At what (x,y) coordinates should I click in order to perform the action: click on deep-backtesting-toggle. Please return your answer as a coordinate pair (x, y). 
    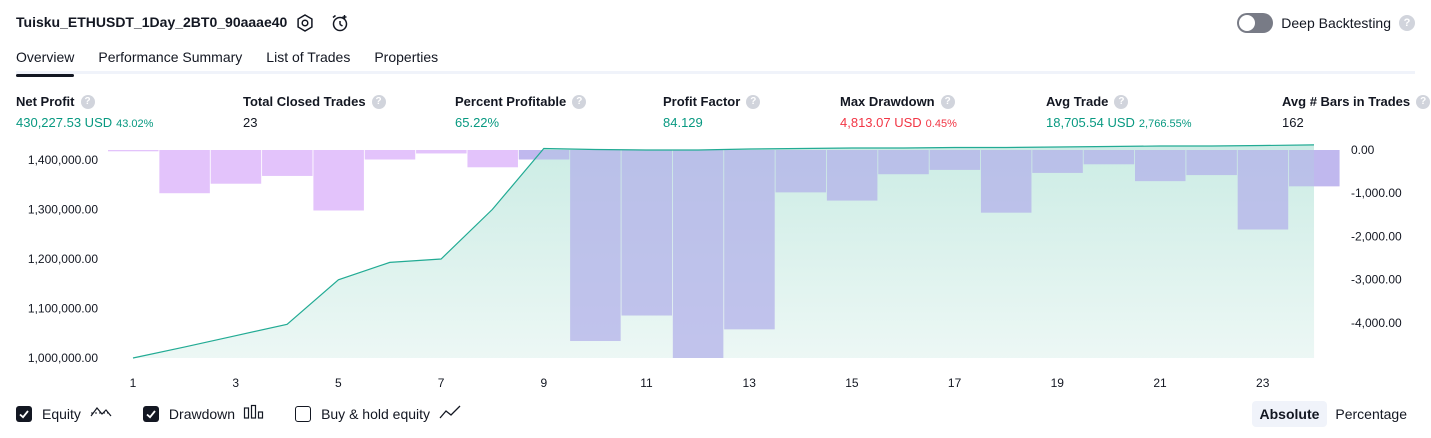
    Looking at the image, I should click on (1255, 23).